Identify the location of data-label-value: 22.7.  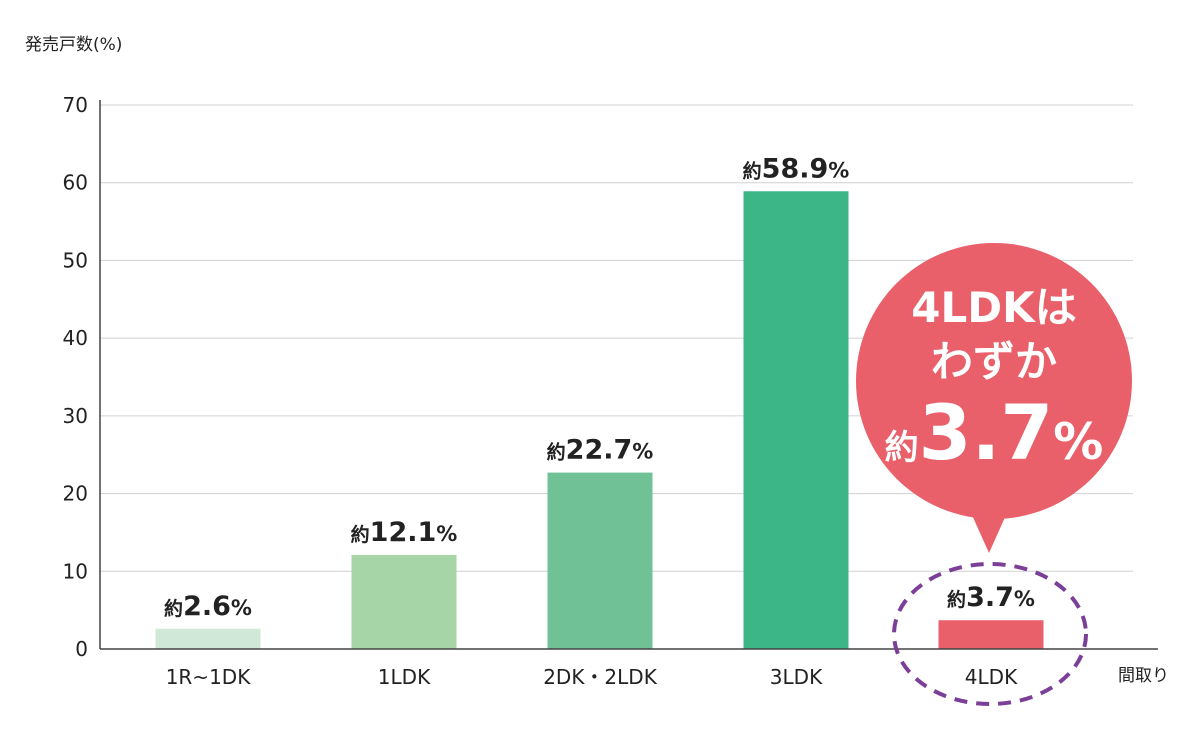
(599, 450).